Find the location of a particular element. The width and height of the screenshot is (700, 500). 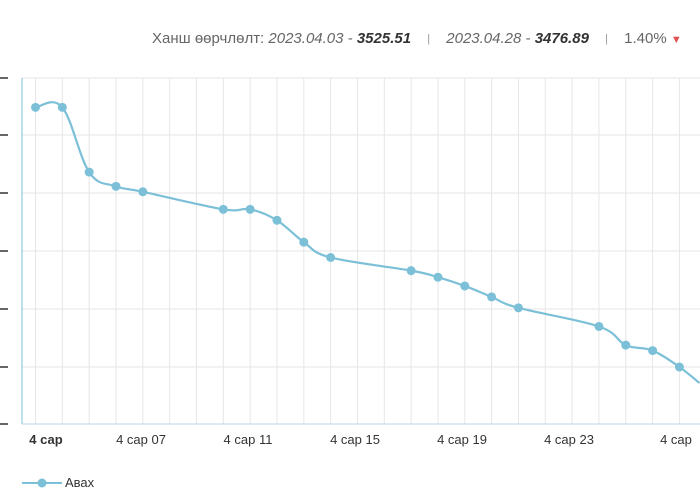

end-date: 2023.04.28 is located at coordinates (484, 38).